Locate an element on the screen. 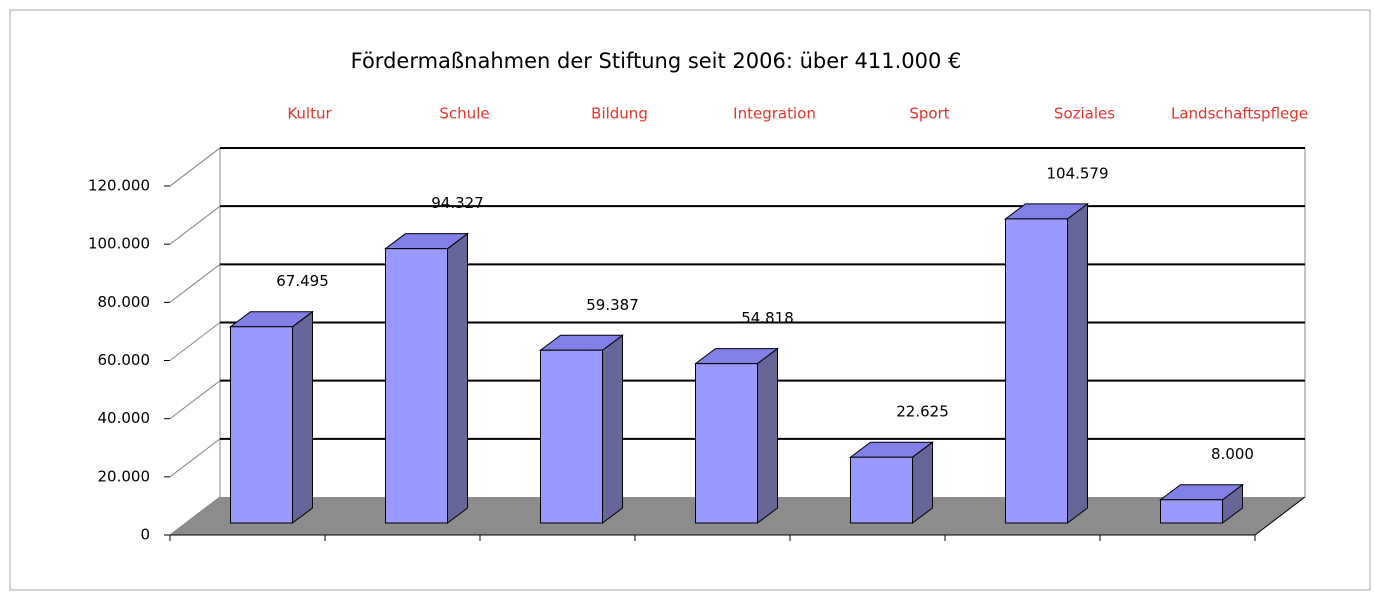 The image size is (1375, 596). value-label: 94.327 is located at coordinates (457, 203).